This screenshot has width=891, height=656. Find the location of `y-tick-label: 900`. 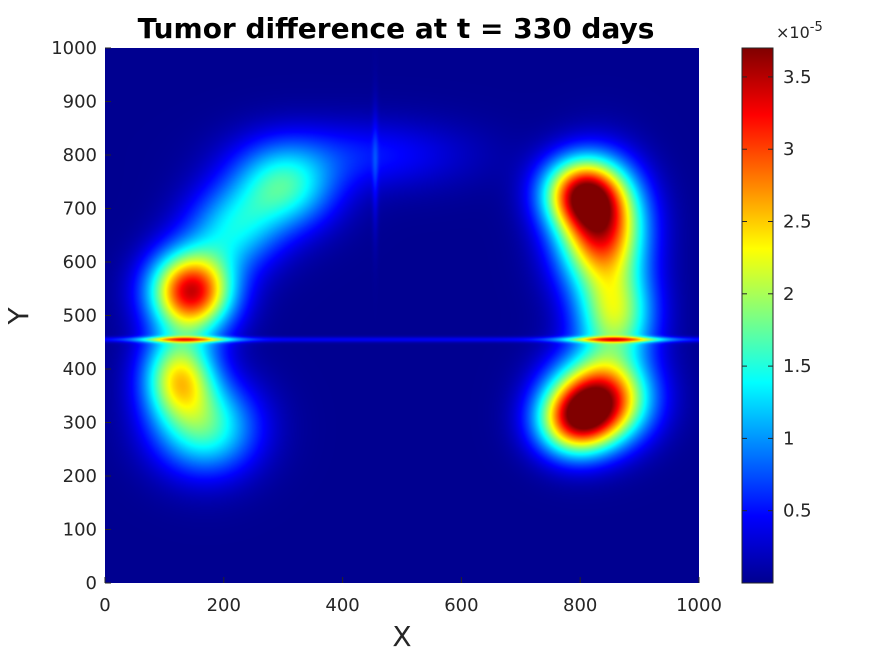

y-tick-label: 900 is located at coordinates (80, 102).